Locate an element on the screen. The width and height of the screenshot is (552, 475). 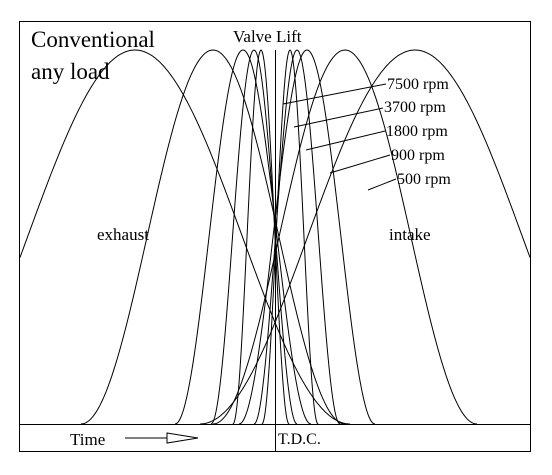
time-arrow-icon is located at coordinates (162, 438).